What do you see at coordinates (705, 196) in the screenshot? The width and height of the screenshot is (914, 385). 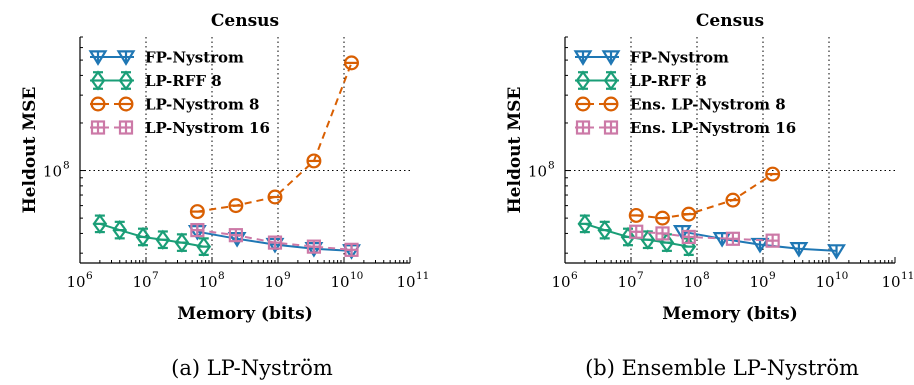 I see `panel-2-series-3-line` at bounding box center [705, 196].